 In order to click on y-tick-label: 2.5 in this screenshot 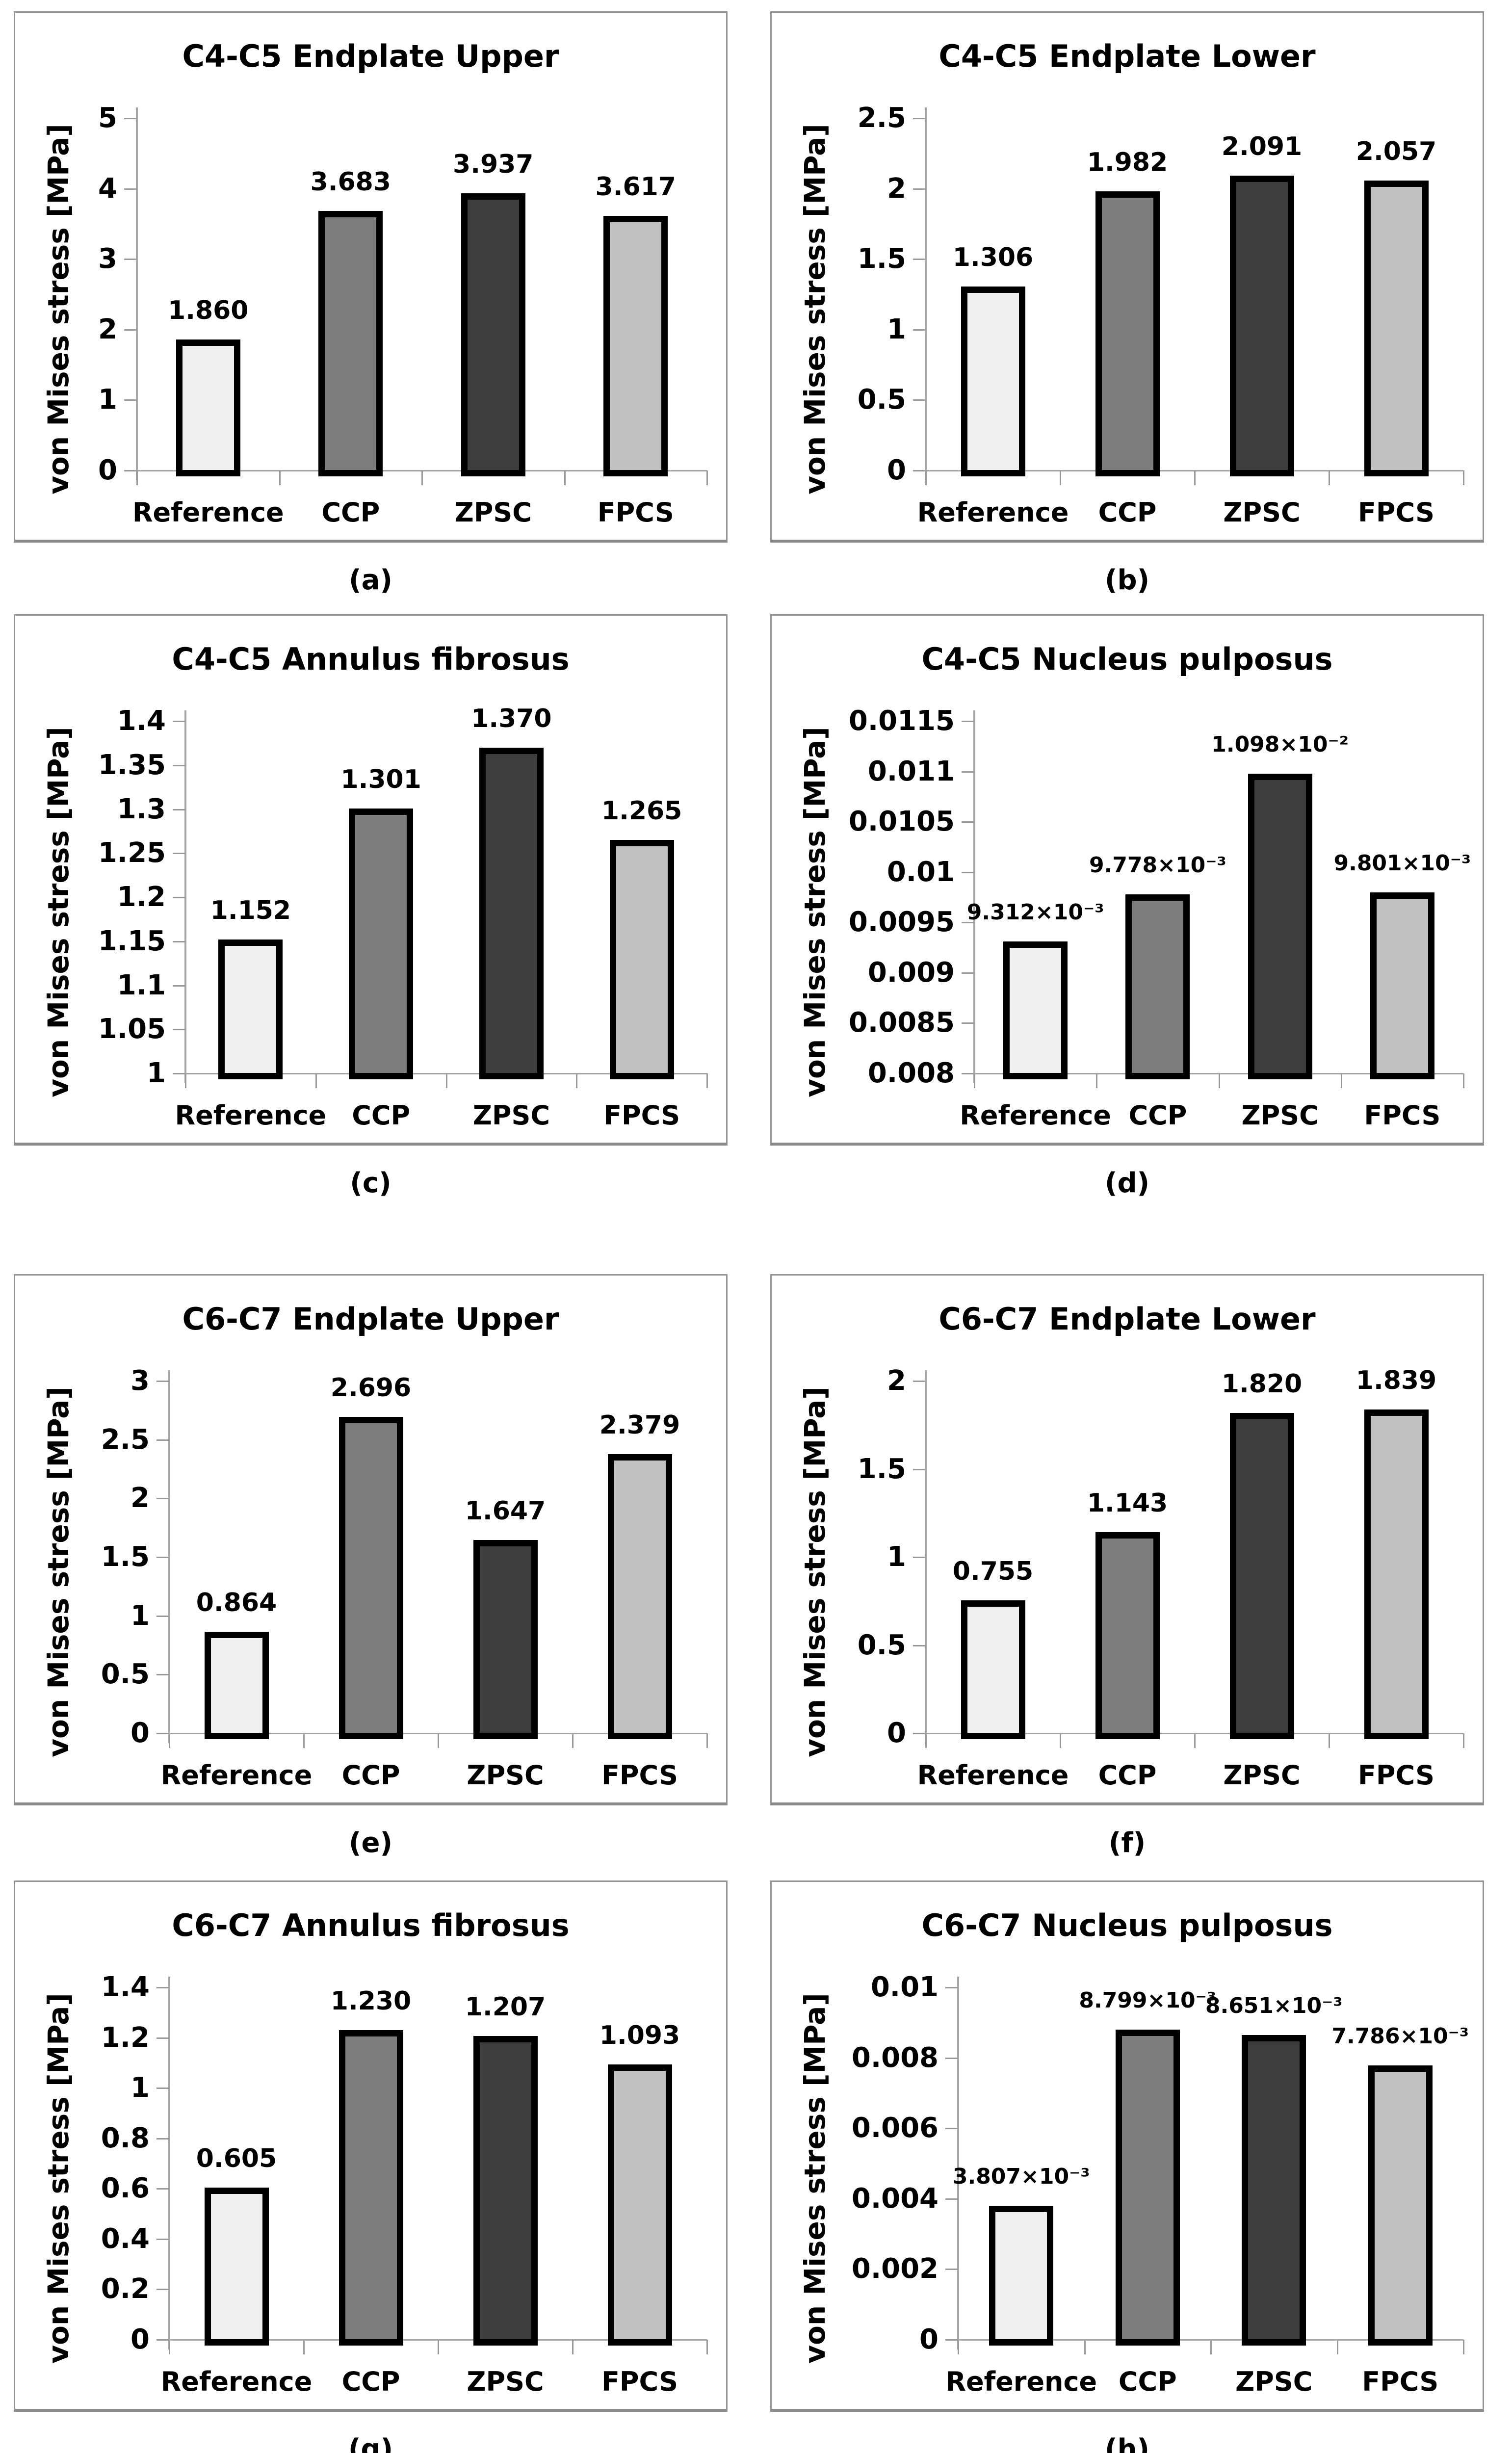, I will do `click(125, 1439)`.